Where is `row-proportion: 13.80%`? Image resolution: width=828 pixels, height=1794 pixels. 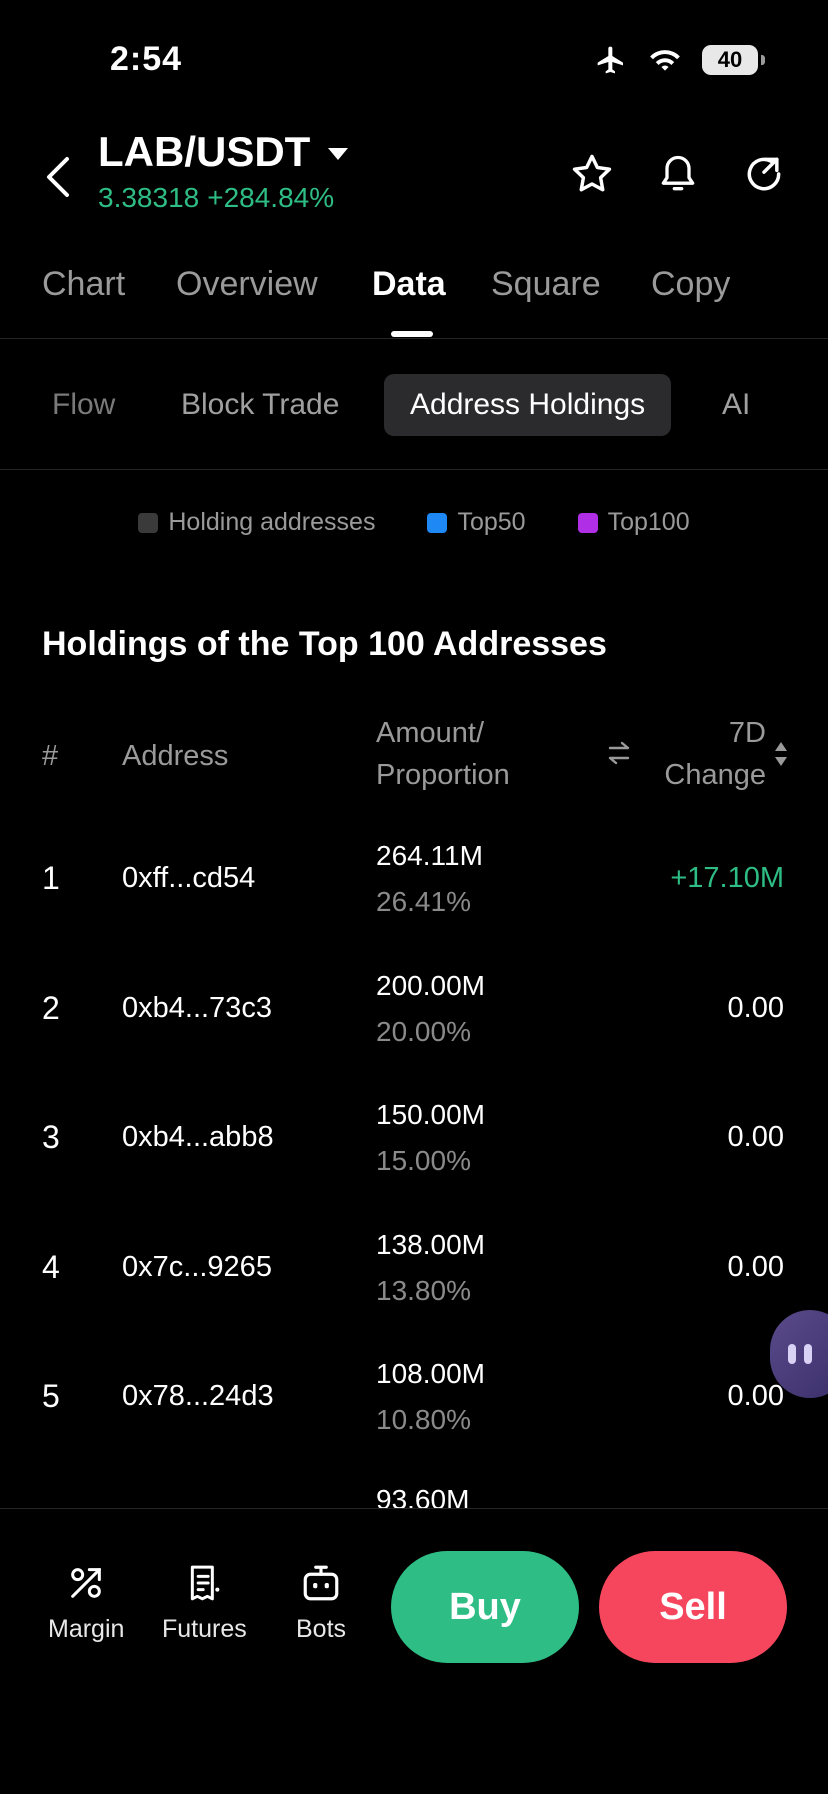
row-proportion: 13.80% is located at coordinates (423, 1290).